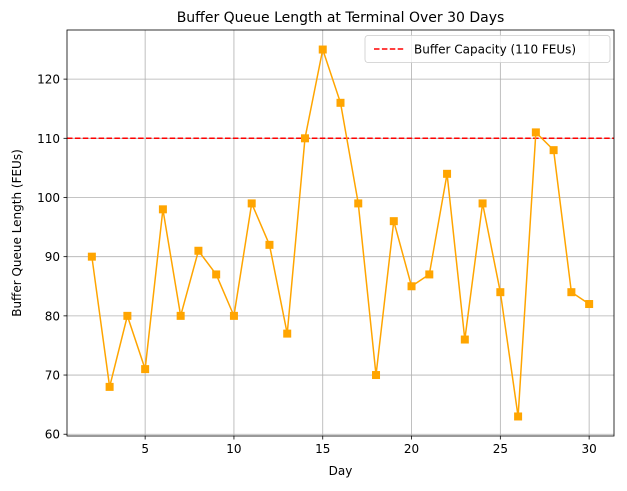  Describe the element at coordinates (145, 449) in the screenshot. I see `x-tick-label: 5` at that location.